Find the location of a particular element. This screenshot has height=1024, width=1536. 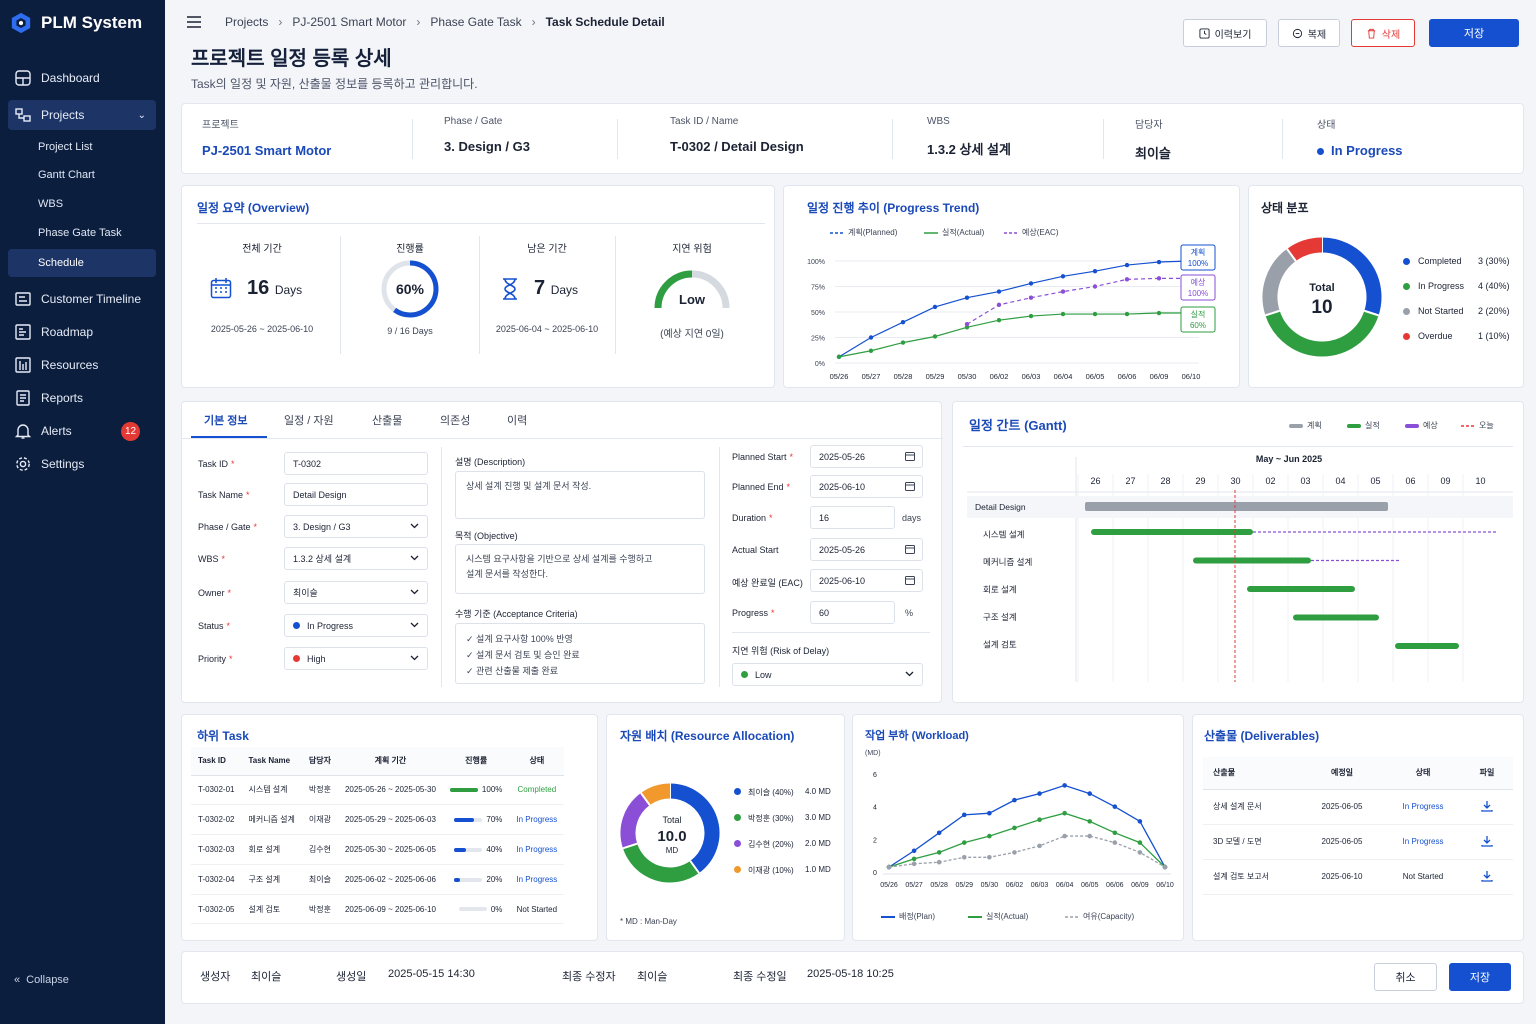

sidebar-subitem-phase-gate-task: Phase Gate Task is located at coordinates (80, 233).